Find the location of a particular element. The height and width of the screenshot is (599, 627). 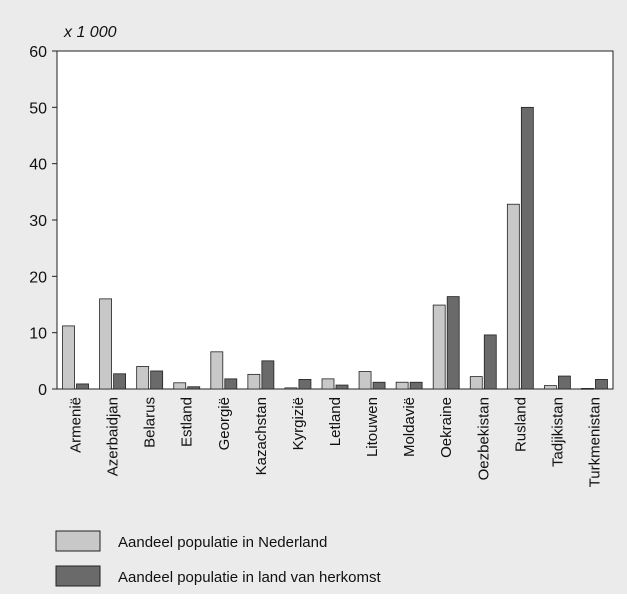

y-tick-label: 0 is located at coordinates (42, 390).